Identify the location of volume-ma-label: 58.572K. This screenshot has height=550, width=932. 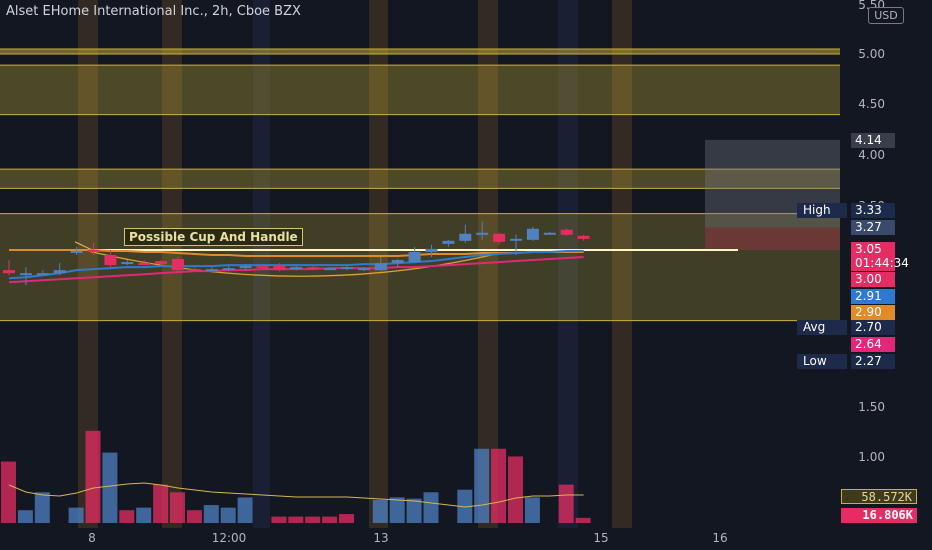
(879, 496).